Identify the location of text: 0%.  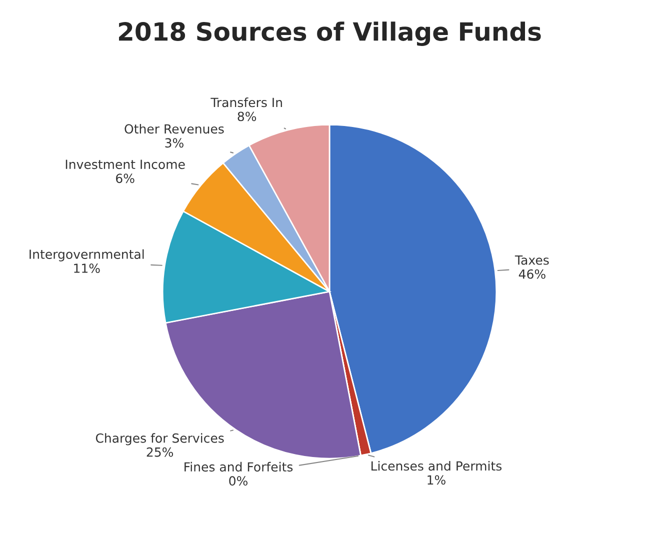
(238, 481).